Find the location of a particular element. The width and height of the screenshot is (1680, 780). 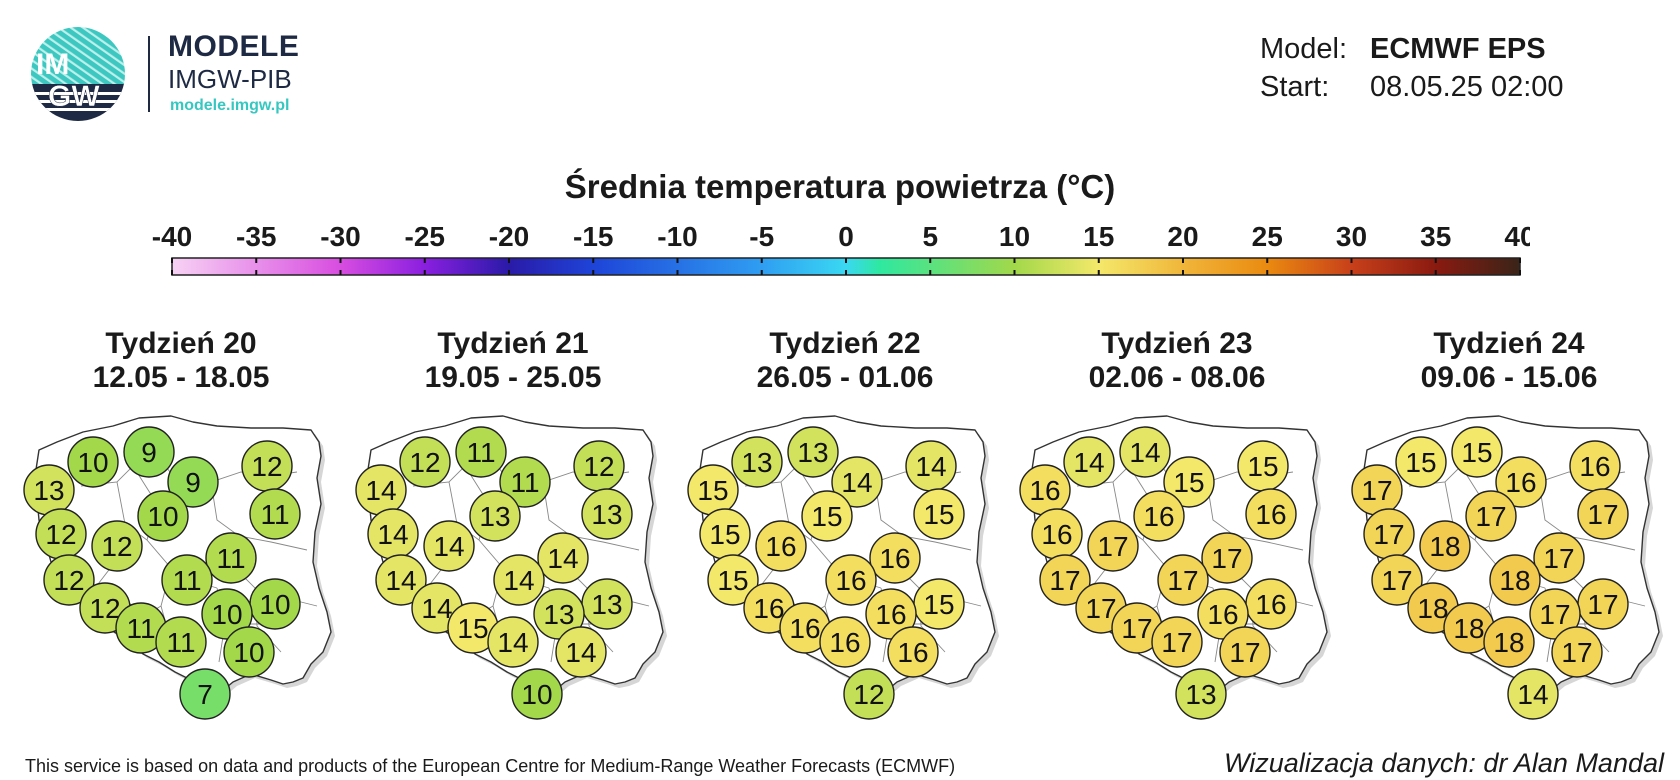

week-title: Tydzień 20 12.05 - 18.05 is located at coordinates (181, 361).